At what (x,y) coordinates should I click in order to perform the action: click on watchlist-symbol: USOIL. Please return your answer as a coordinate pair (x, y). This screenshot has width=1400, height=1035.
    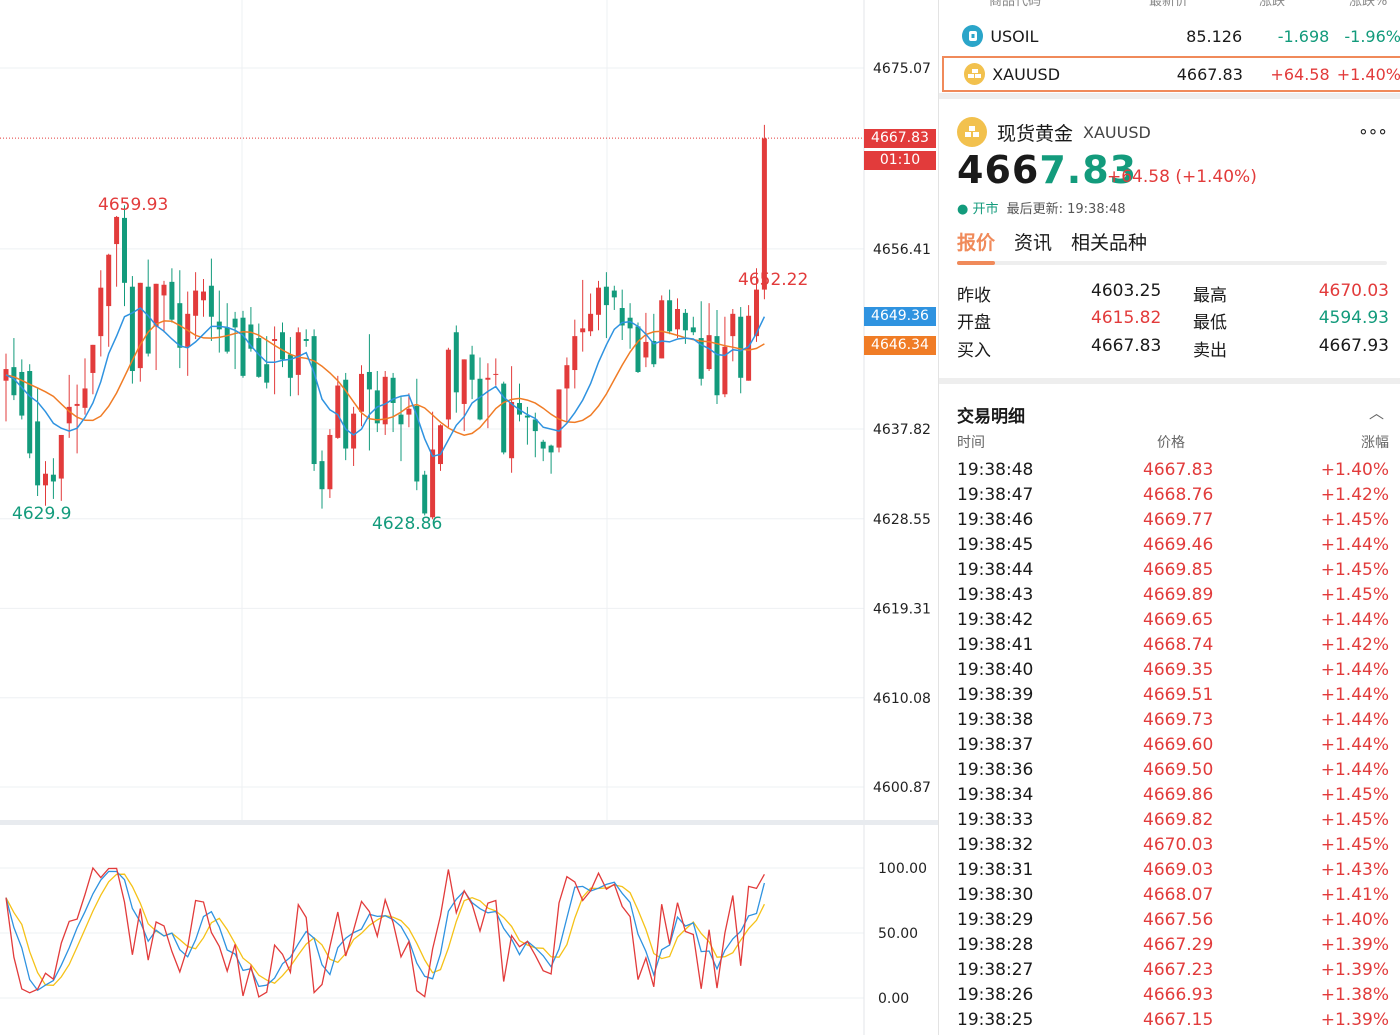
    Looking at the image, I should click on (1014, 36).